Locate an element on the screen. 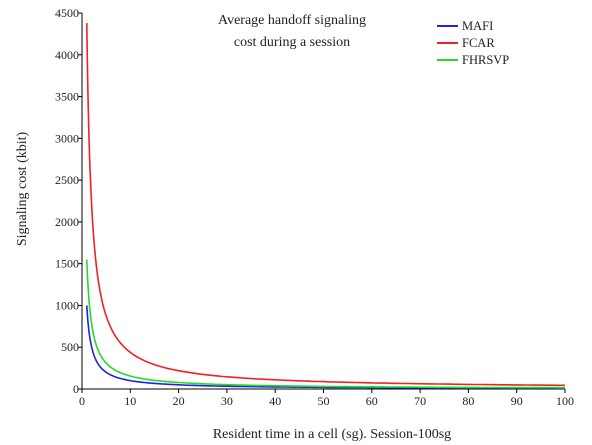 The width and height of the screenshot is (592, 445). x-tick-label: 40 is located at coordinates (275, 401).